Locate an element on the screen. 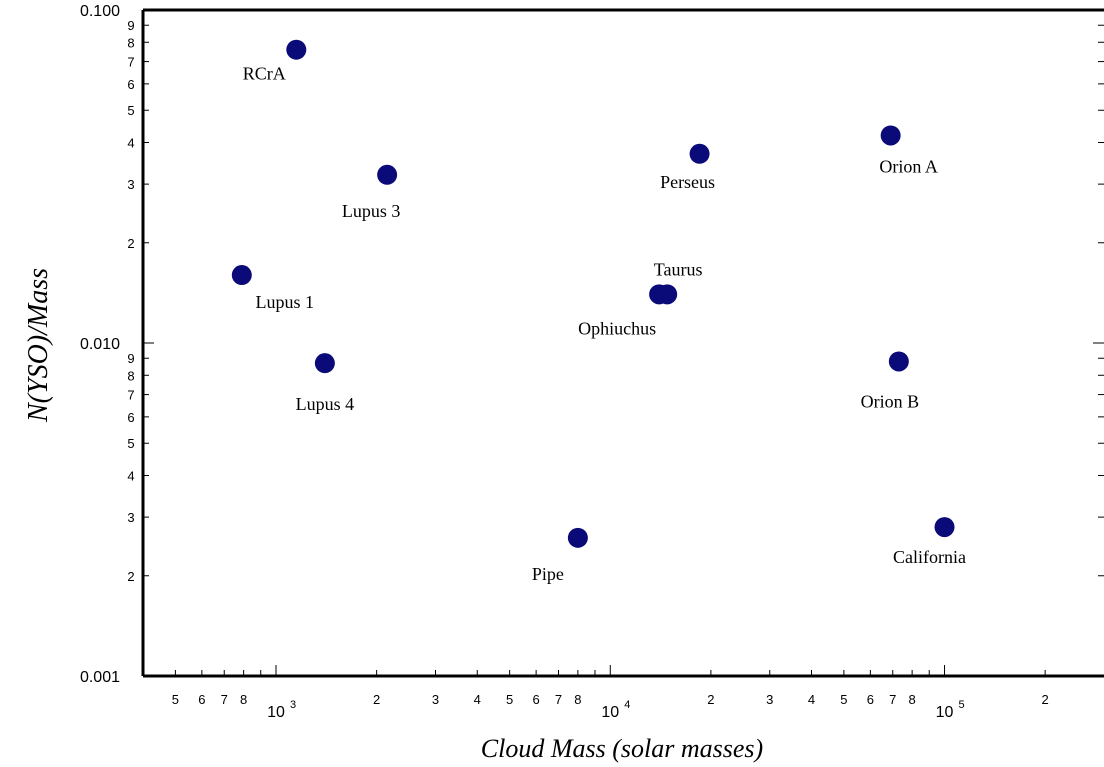 This screenshot has width=1104, height=767. y-tick-label: 0.001 is located at coordinates (100, 677).